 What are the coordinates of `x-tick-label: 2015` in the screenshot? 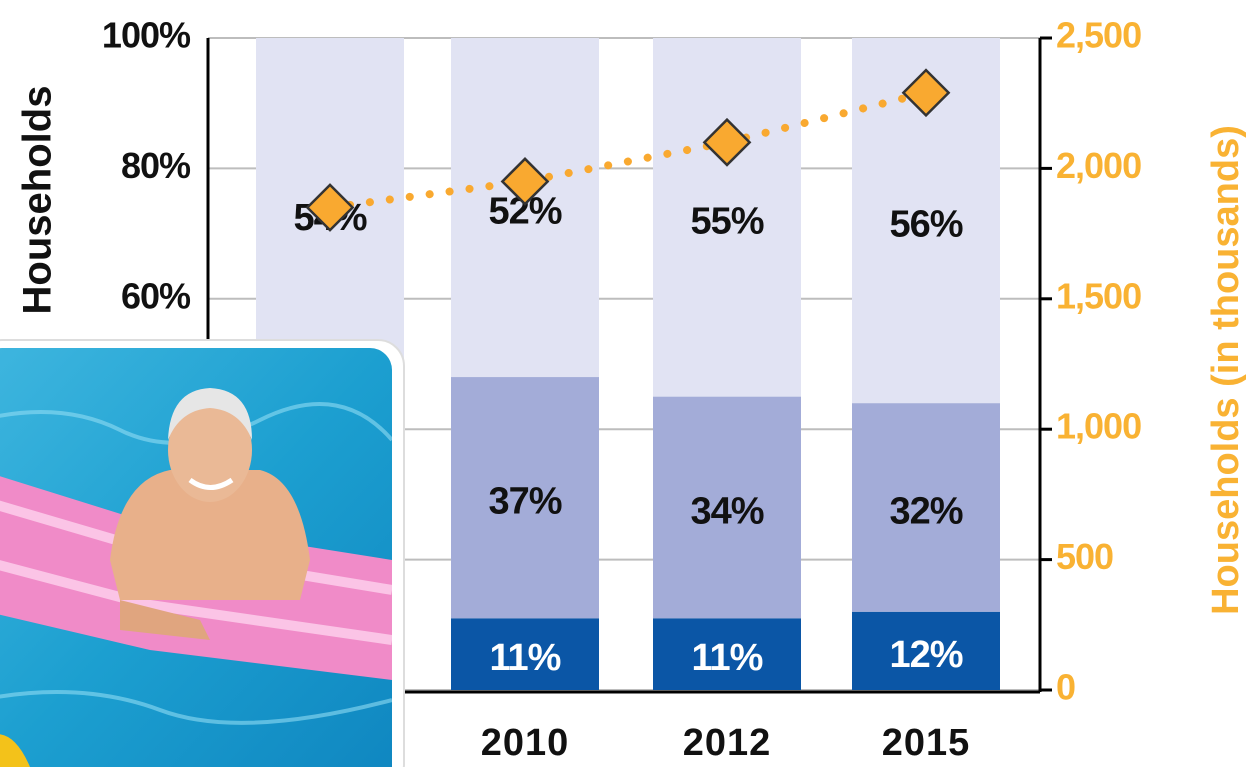 It's located at (926, 743).